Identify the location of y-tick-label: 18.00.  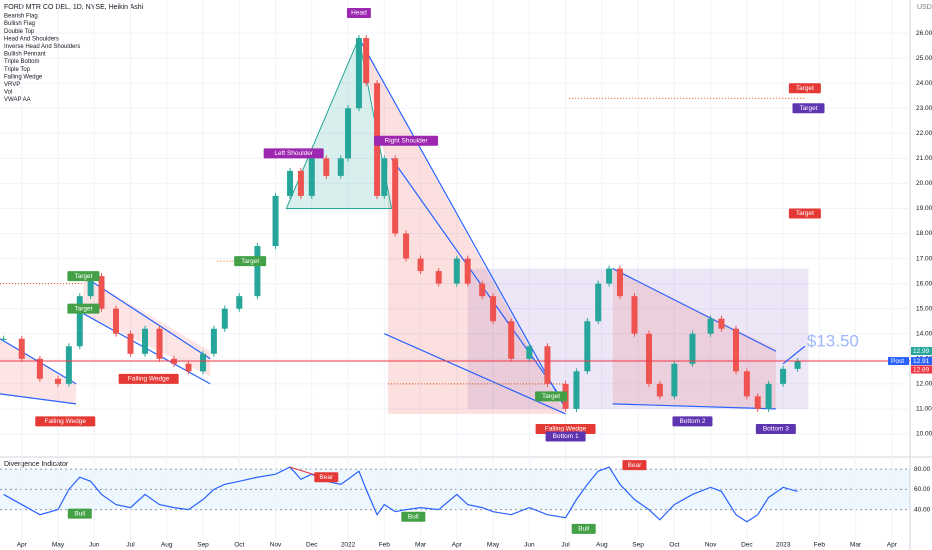
(924, 233).